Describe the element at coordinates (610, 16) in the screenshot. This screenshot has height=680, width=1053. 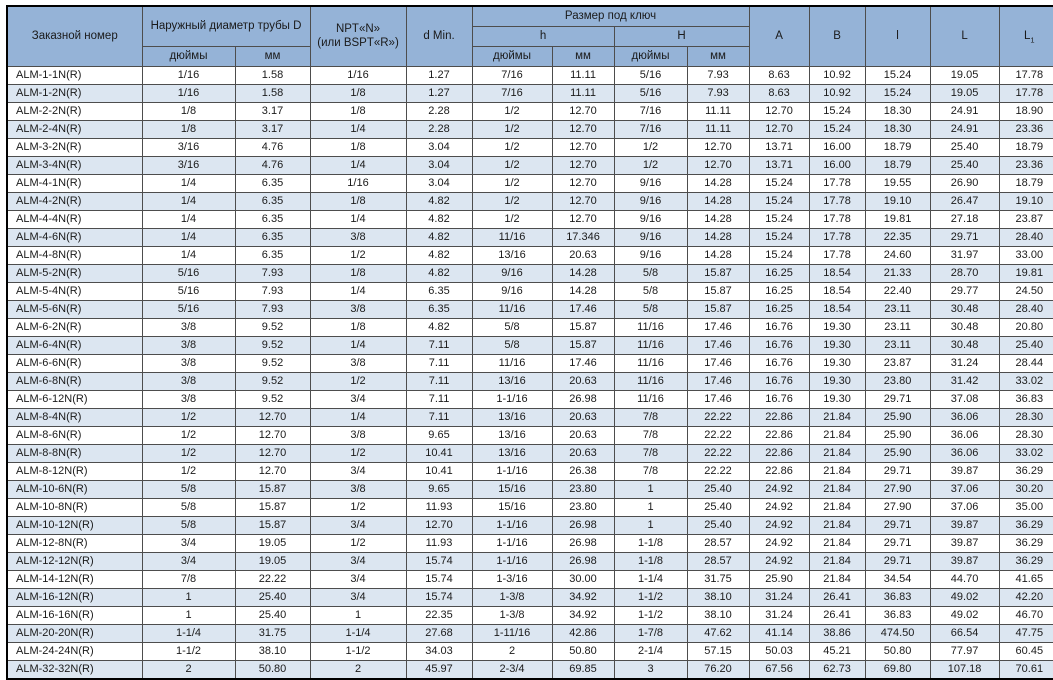
I see `header-wrench-size: Размер под ключ` at that location.